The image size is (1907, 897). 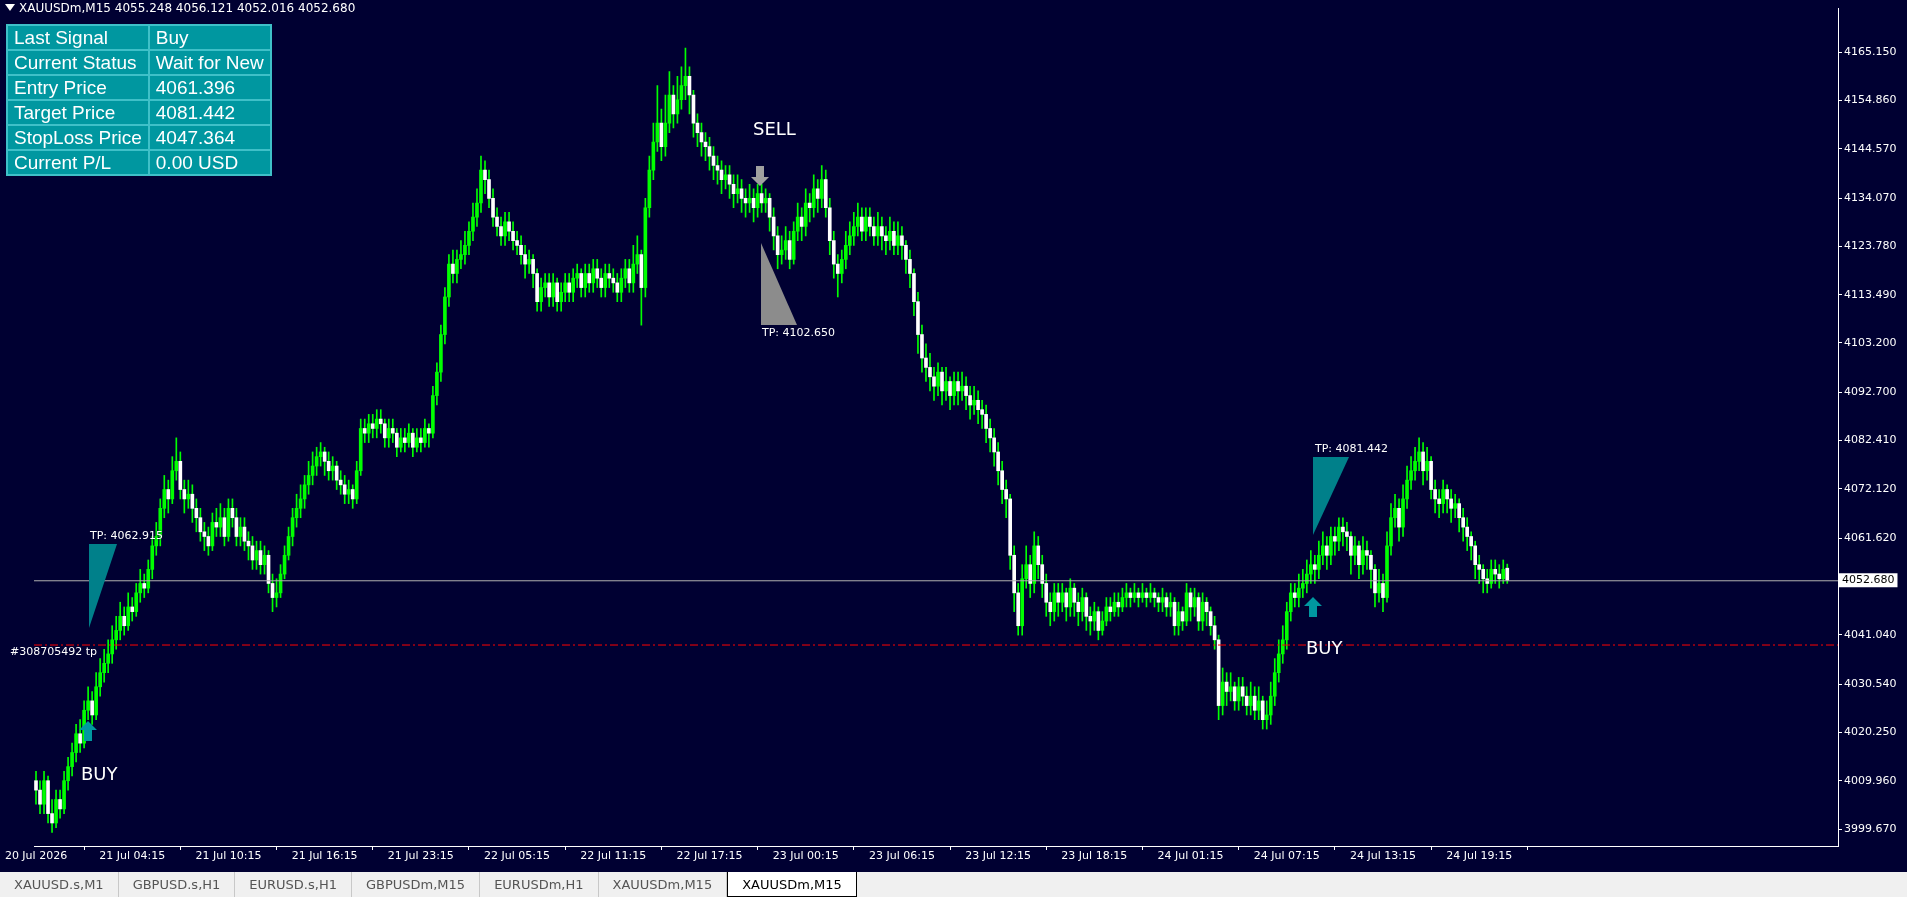 What do you see at coordinates (420, 856) in the screenshot?
I see `x-tick-label: 21 Jul 23:15` at bounding box center [420, 856].